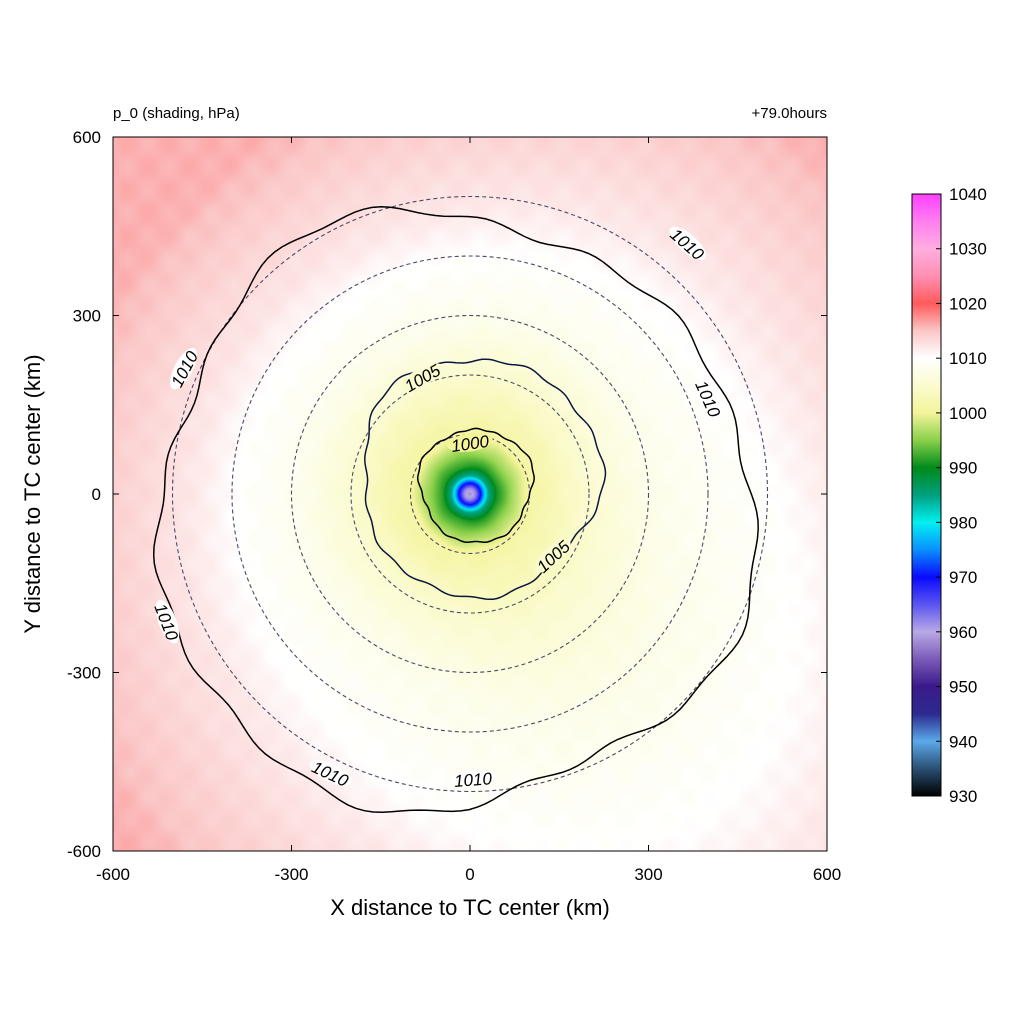 Image resolution: width=1024 pixels, height=1024 pixels. What do you see at coordinates (968, 194) in the screenshot?
I see `colorbar-tick-label: 1040` at bounding box center [968, 194].